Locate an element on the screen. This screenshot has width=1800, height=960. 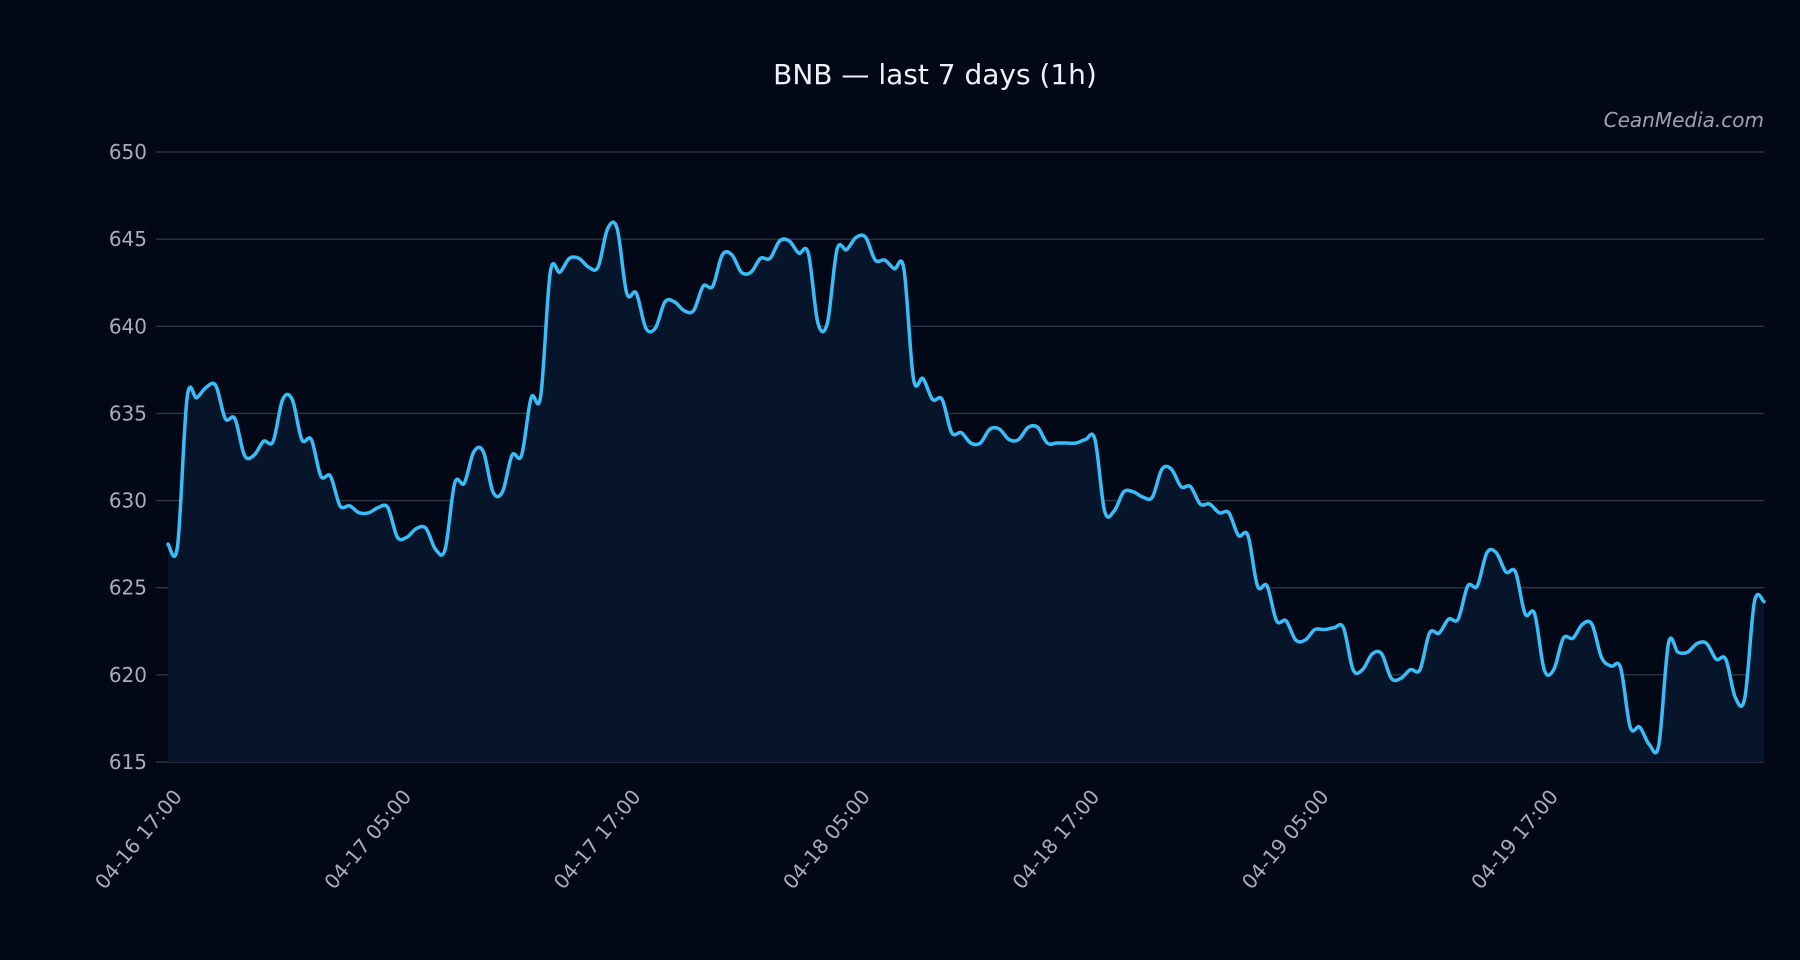
y-tick-label: 615 is located at coordinates (128, 762).